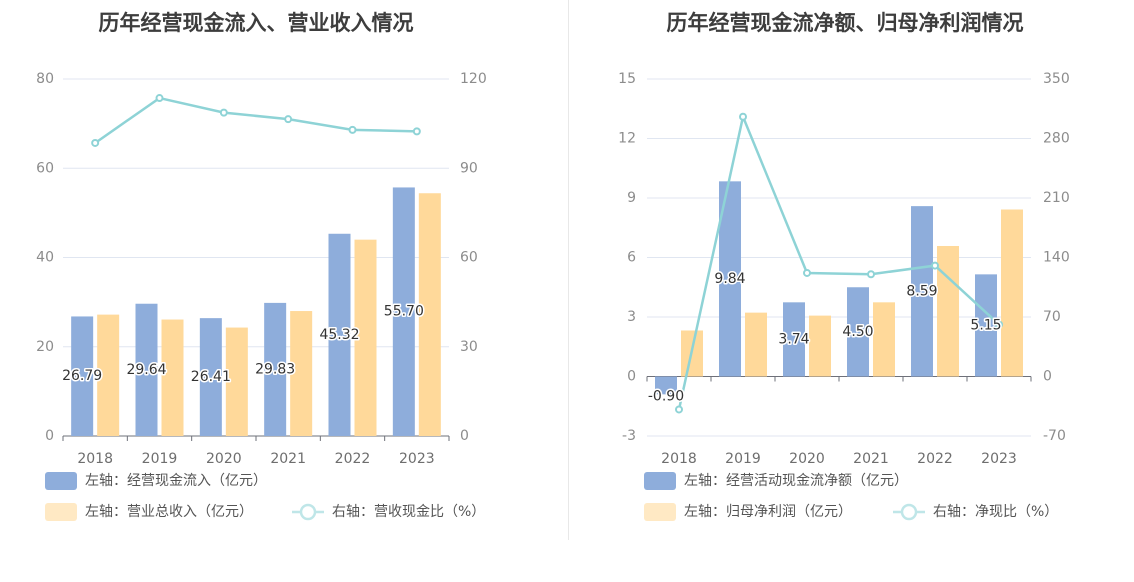 This screenshot has width=1134, height=582. I want to click on bar-data-label: 9.84, so click(729, 279).